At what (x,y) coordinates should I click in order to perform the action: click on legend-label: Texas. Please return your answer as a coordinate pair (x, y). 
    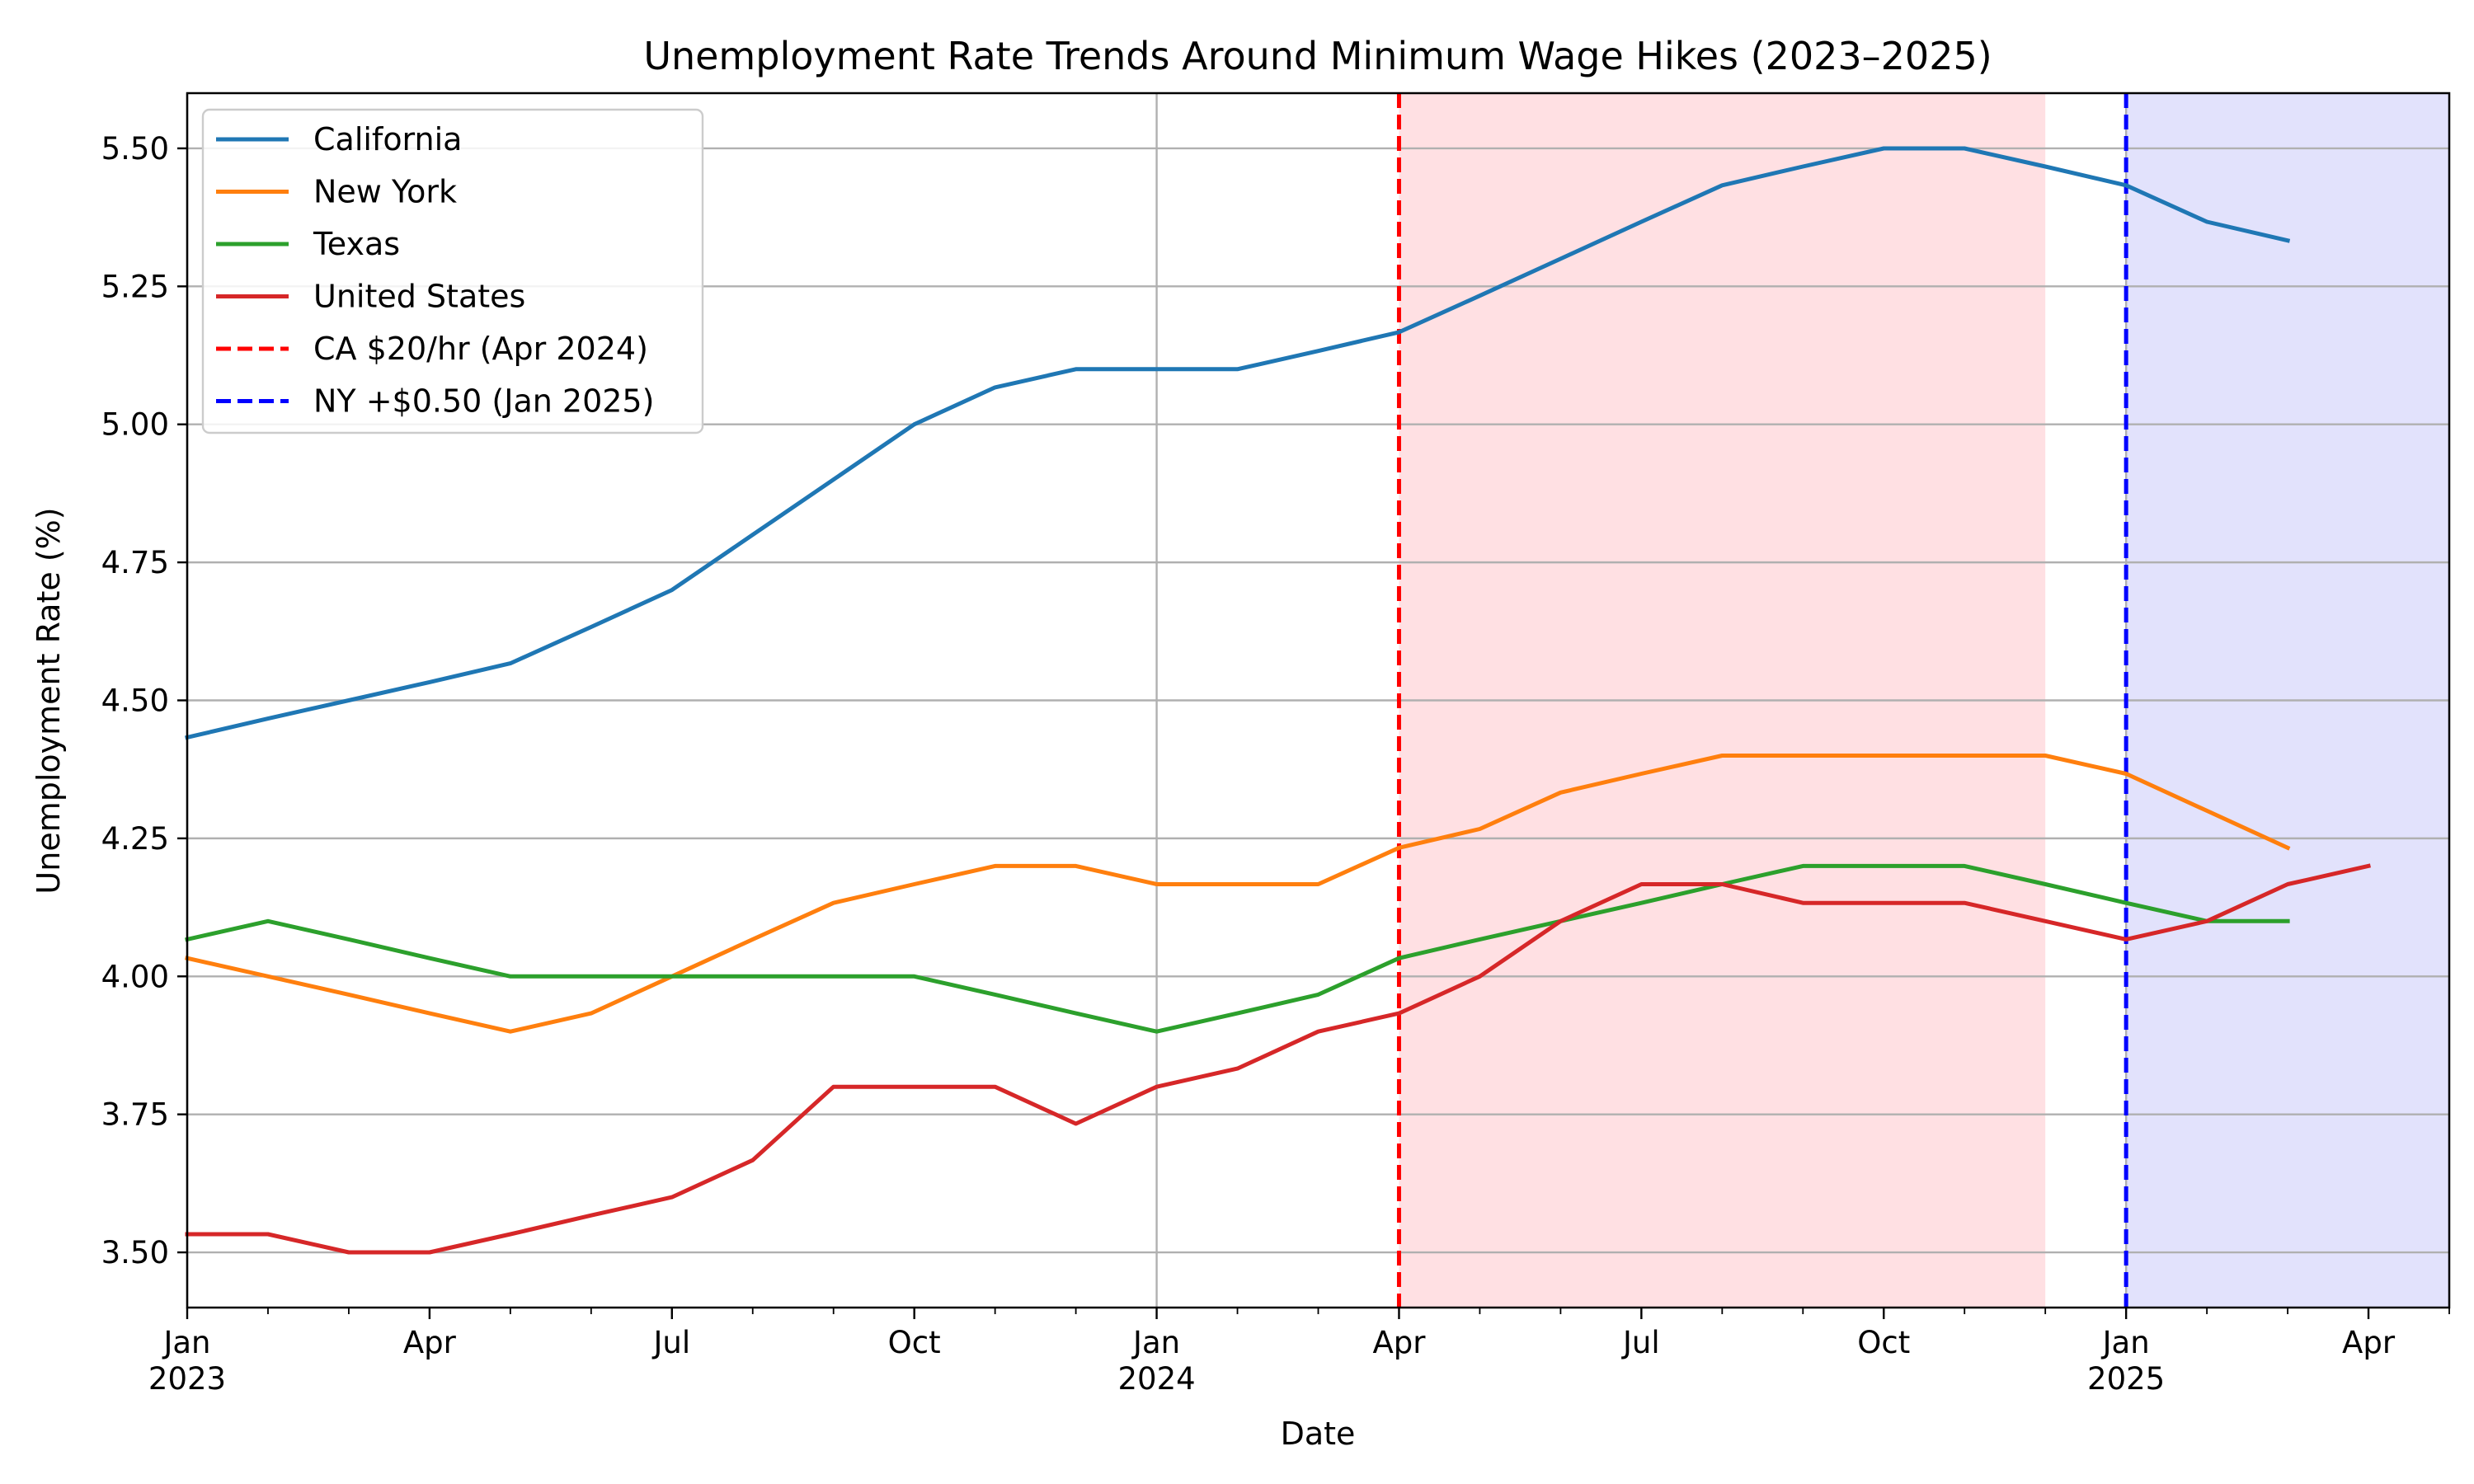
    Looking at the image, I should click on (356, 244).